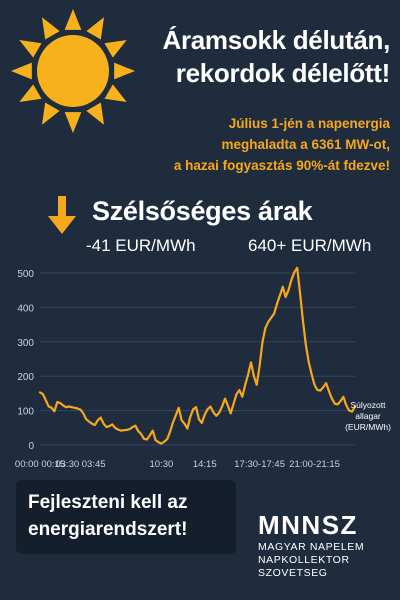 This screenshot has width=400, height=600. What do you see at coordinates (31, 446) in the screenshot?
I see `y-tick-label: 0` at bounding box center [31, 446].